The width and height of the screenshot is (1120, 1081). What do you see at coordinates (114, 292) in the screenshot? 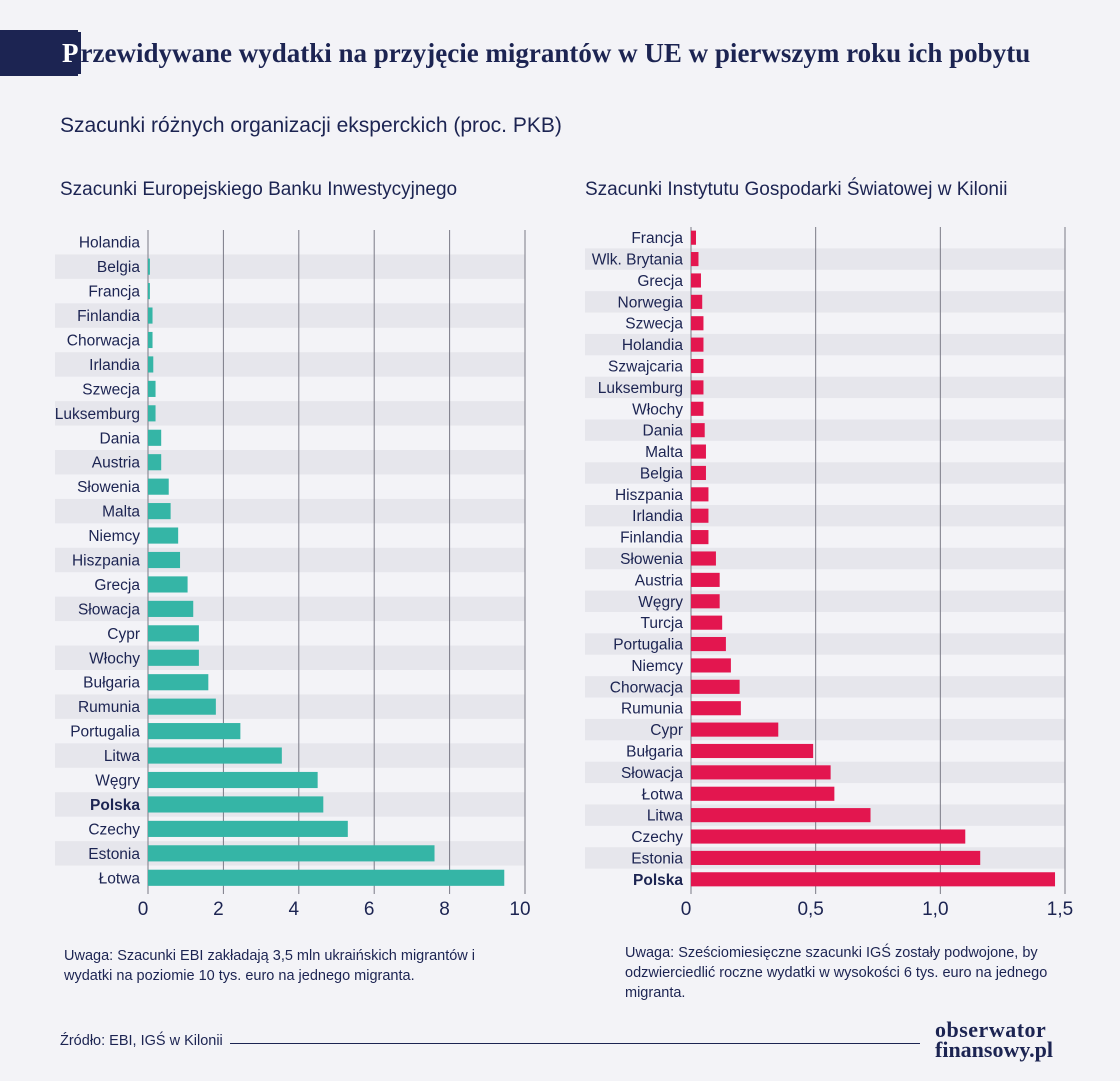
I see `category-label: Francja` at bounding box center [114, 292].